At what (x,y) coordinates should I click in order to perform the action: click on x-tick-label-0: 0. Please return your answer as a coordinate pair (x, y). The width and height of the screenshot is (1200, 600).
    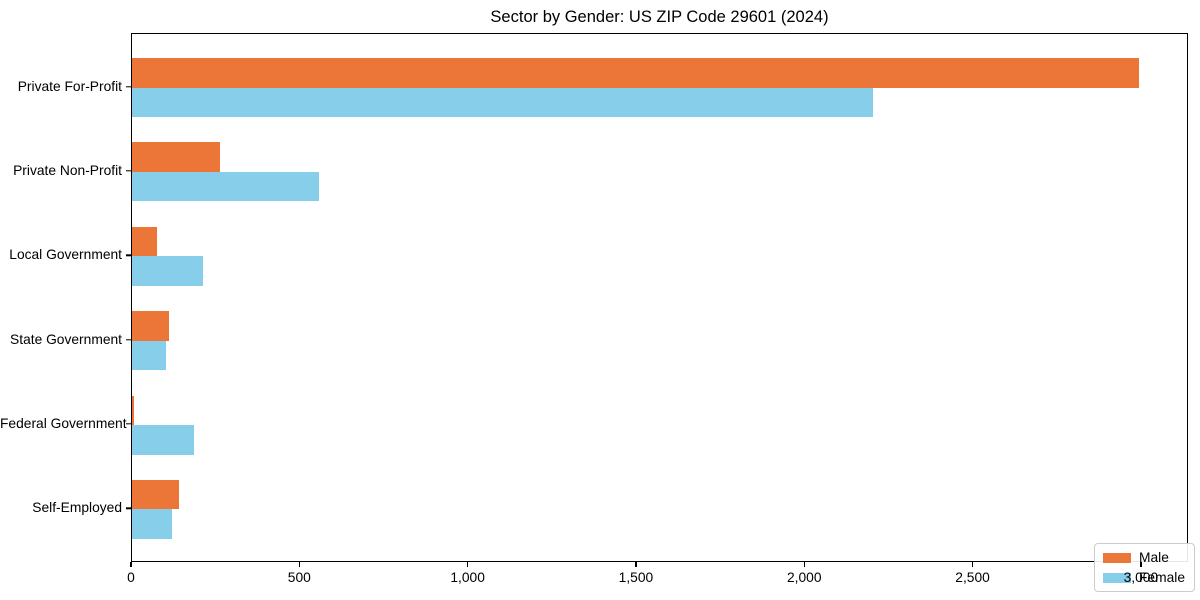
    Looking at the image, I should click on (131, 577).